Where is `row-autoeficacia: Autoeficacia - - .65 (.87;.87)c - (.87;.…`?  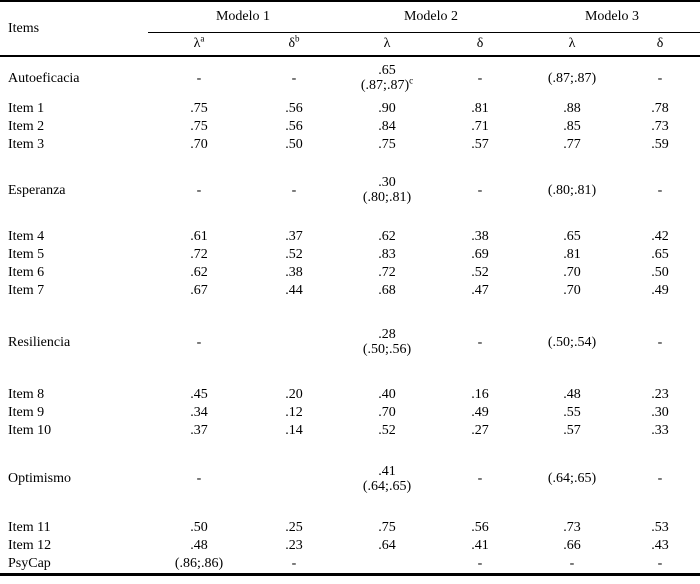 row-autoeficacia: Autoeficacia - - .65 (.87;.87)c - (.87;.… is located at coordinates (350, 77).